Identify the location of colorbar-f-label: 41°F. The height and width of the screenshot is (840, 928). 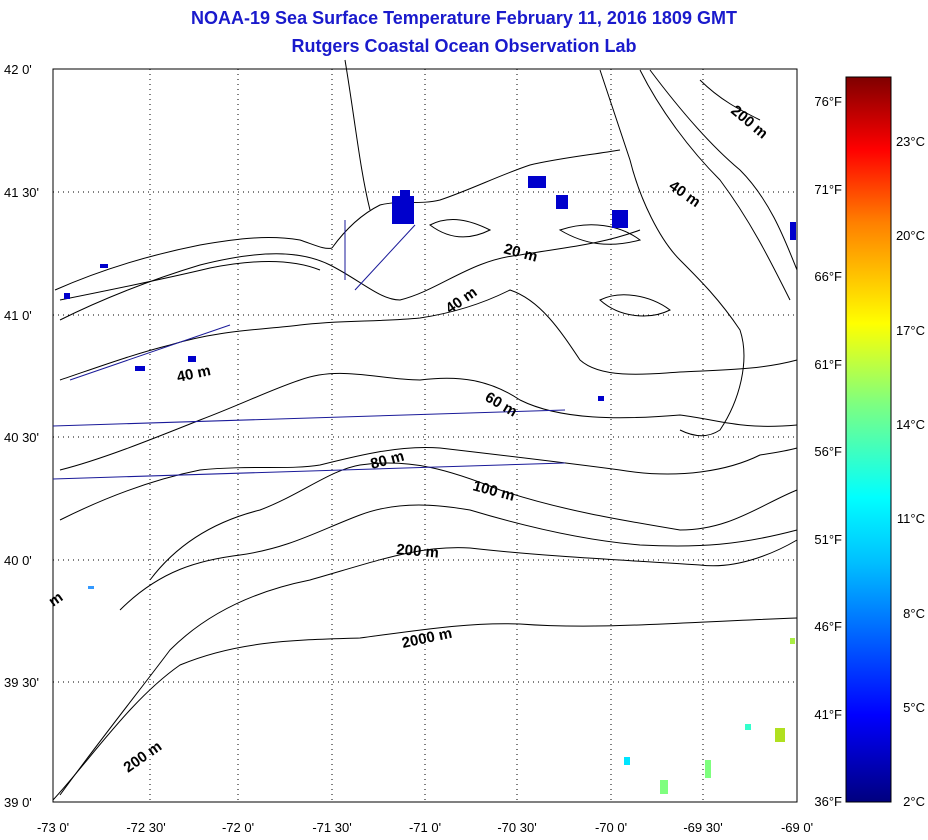
(828, 714).